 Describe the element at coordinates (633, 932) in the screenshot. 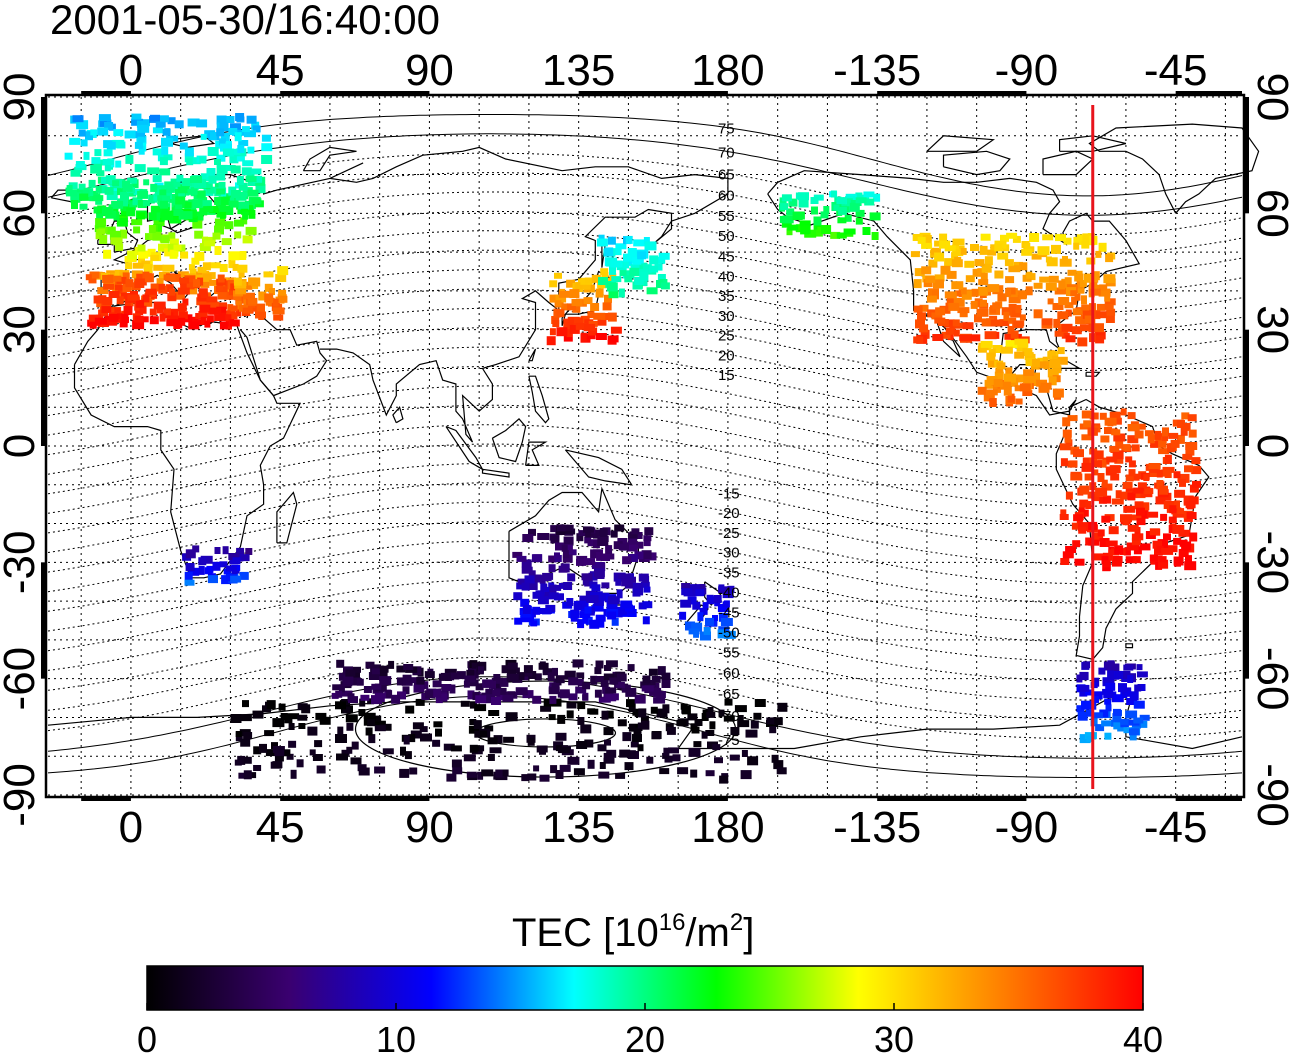

I see `colorbar-label: TEC [1016/m2]` at that location.